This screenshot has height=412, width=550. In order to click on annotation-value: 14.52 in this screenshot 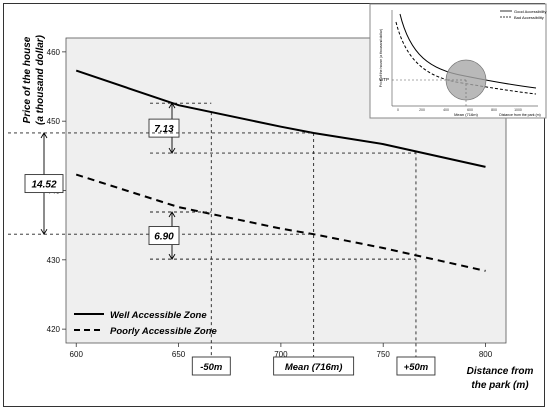, I will do `click(43, 185)`.